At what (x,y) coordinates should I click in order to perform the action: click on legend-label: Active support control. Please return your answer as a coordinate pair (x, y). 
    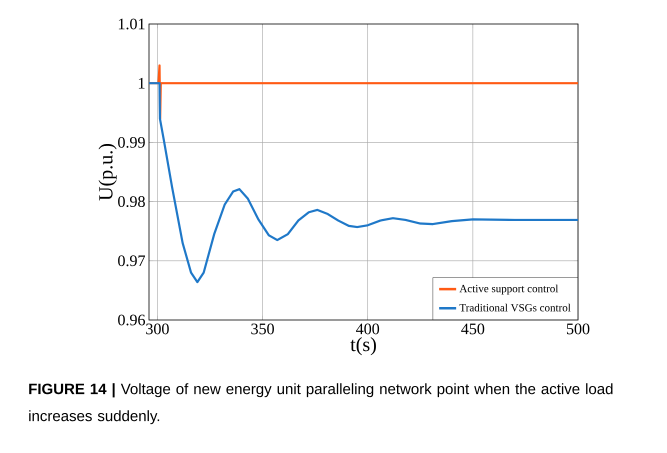
    Looking at the image, I should click on (508, 289).